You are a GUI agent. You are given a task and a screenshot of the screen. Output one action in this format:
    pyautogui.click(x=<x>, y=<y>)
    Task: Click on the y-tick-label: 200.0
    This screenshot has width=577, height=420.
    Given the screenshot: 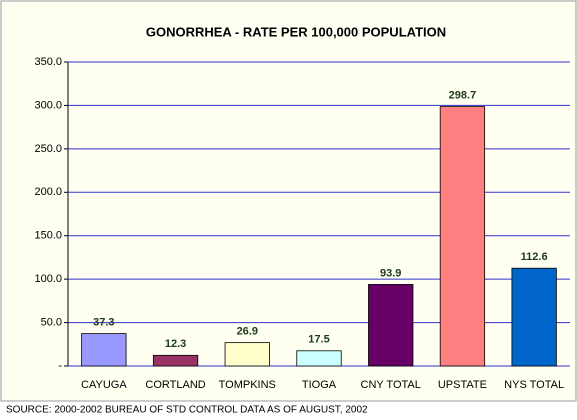 What is the action you would take?
    pyautogui.click(x=48, y=192)
    